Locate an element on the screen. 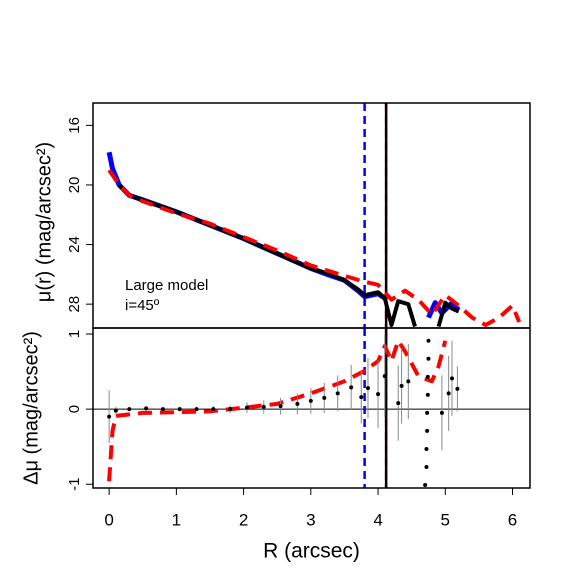 The height and width of the screenshot is (576, 576). x-tick-label: 6 is located at coordinates (512, 519).